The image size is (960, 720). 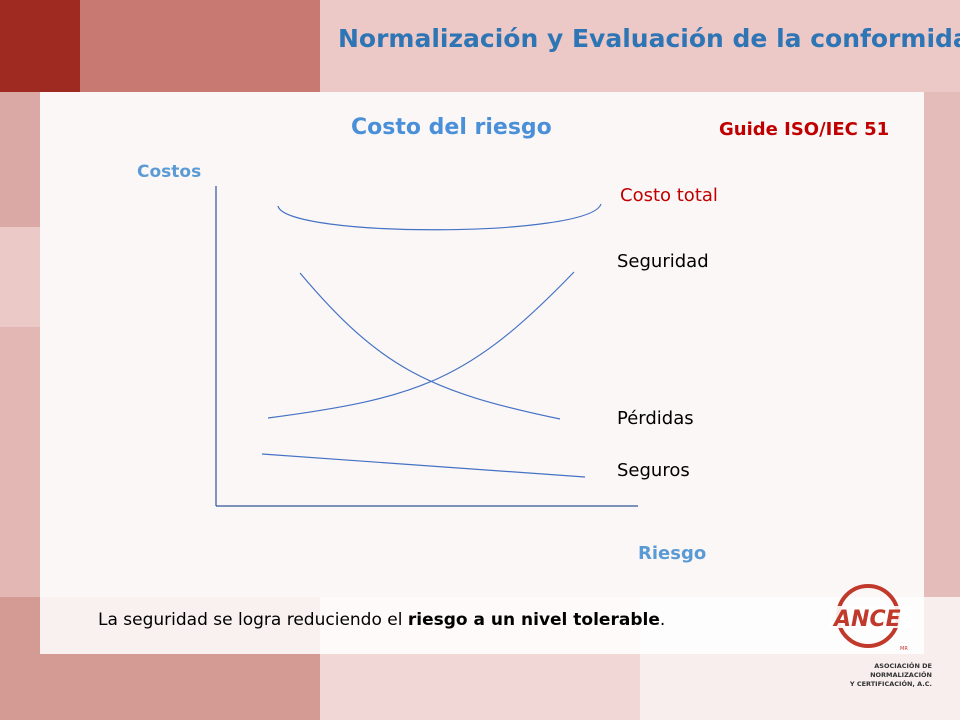 I want to click on logo-caption-line1: ASOCIACIÓN DE NORMALIZACIÓN, so click(x=901, y=670).